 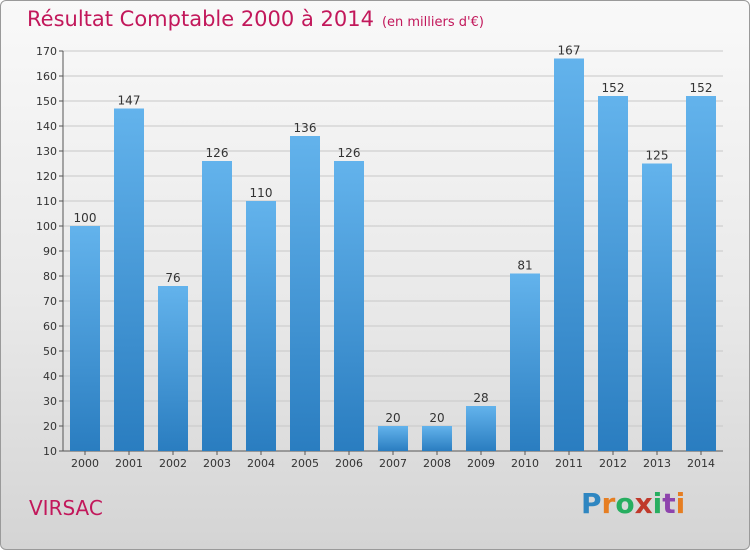 What do you see at coordinates (46, 76) in the screenshot?
I see `y-tick-label: 160` at bounding box center [46, 76].